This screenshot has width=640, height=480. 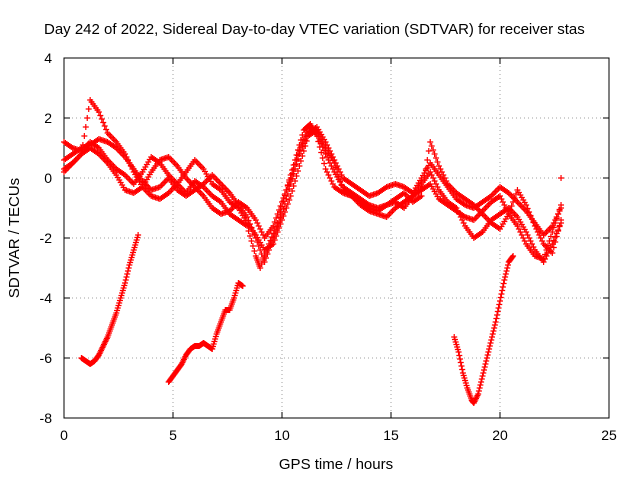 What do you see at coordinates (500, 435) in the screenshot?
I see `x-tick-label: 20` at bounding box center [500, 435].